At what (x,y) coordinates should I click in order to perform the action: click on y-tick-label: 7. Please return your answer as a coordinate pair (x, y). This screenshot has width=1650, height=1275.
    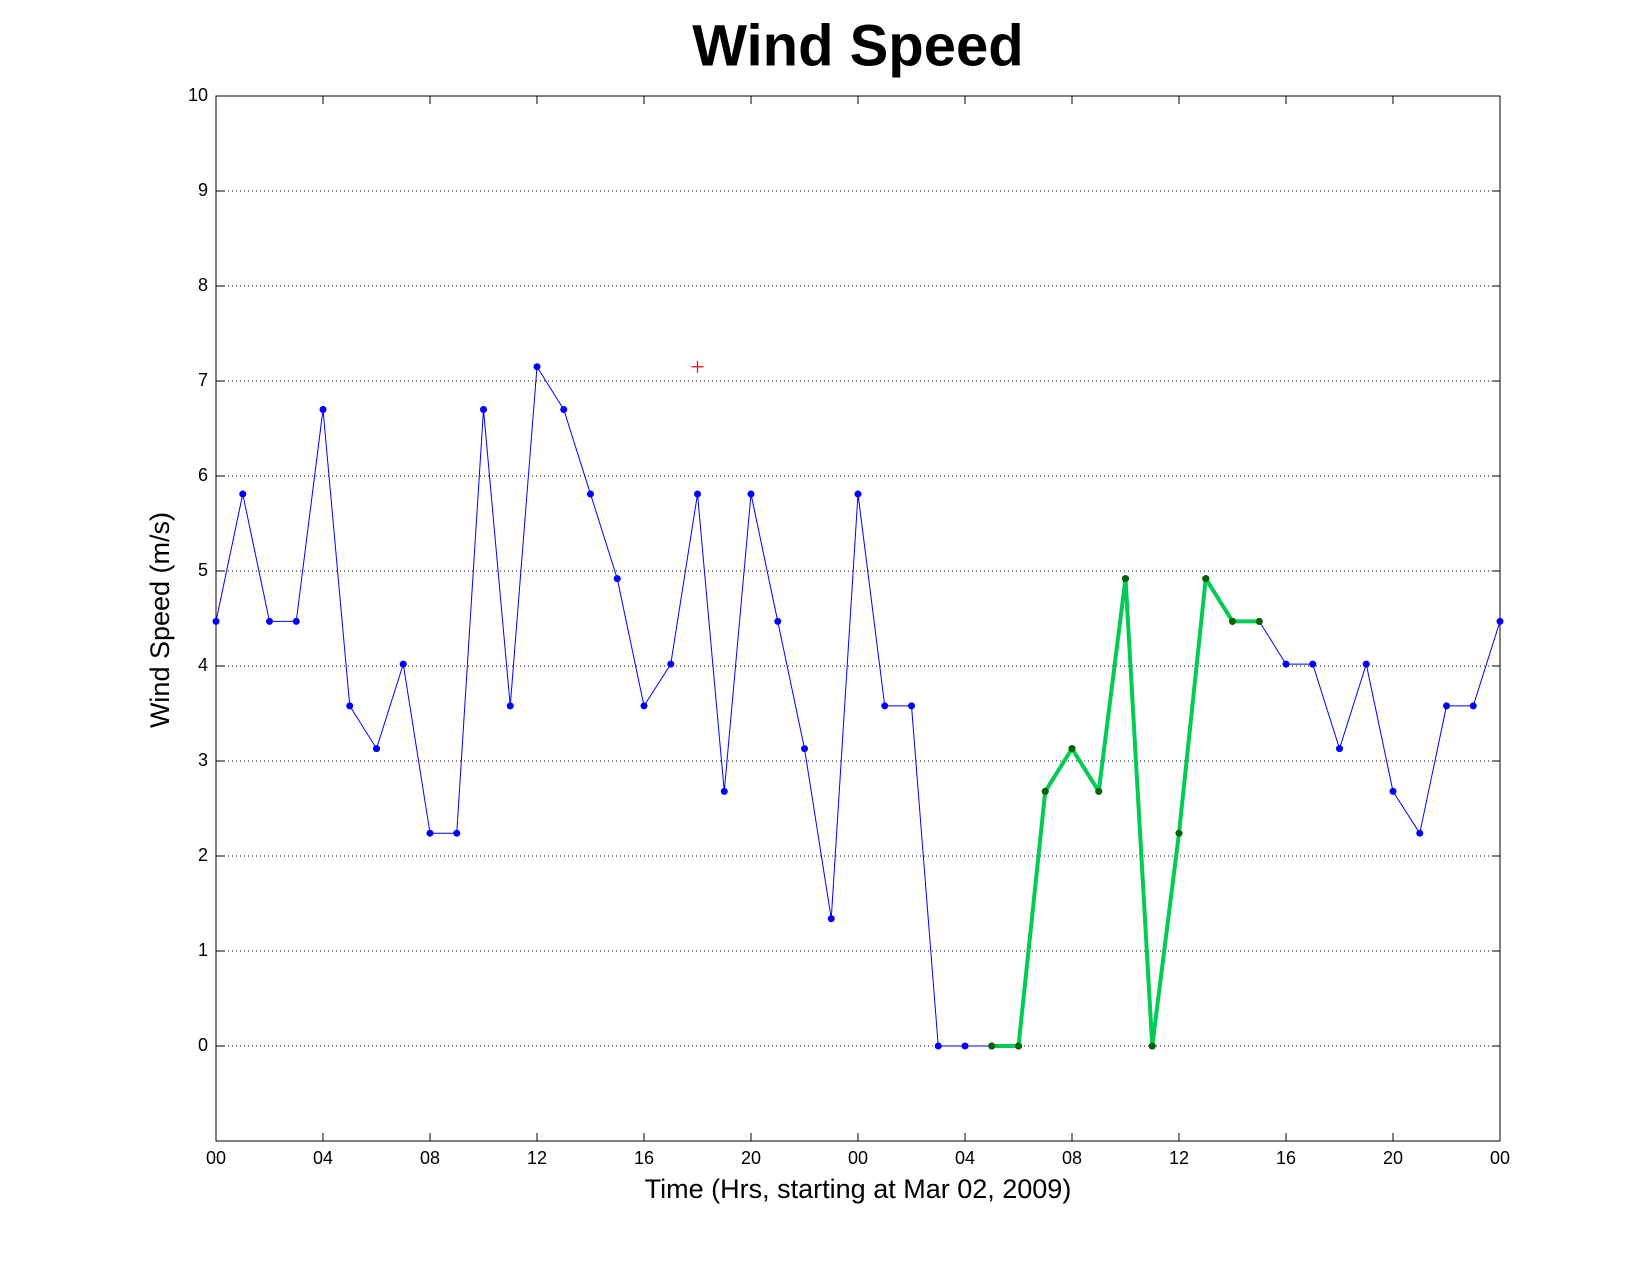
    Looking at the image, I should click on (203, 380).